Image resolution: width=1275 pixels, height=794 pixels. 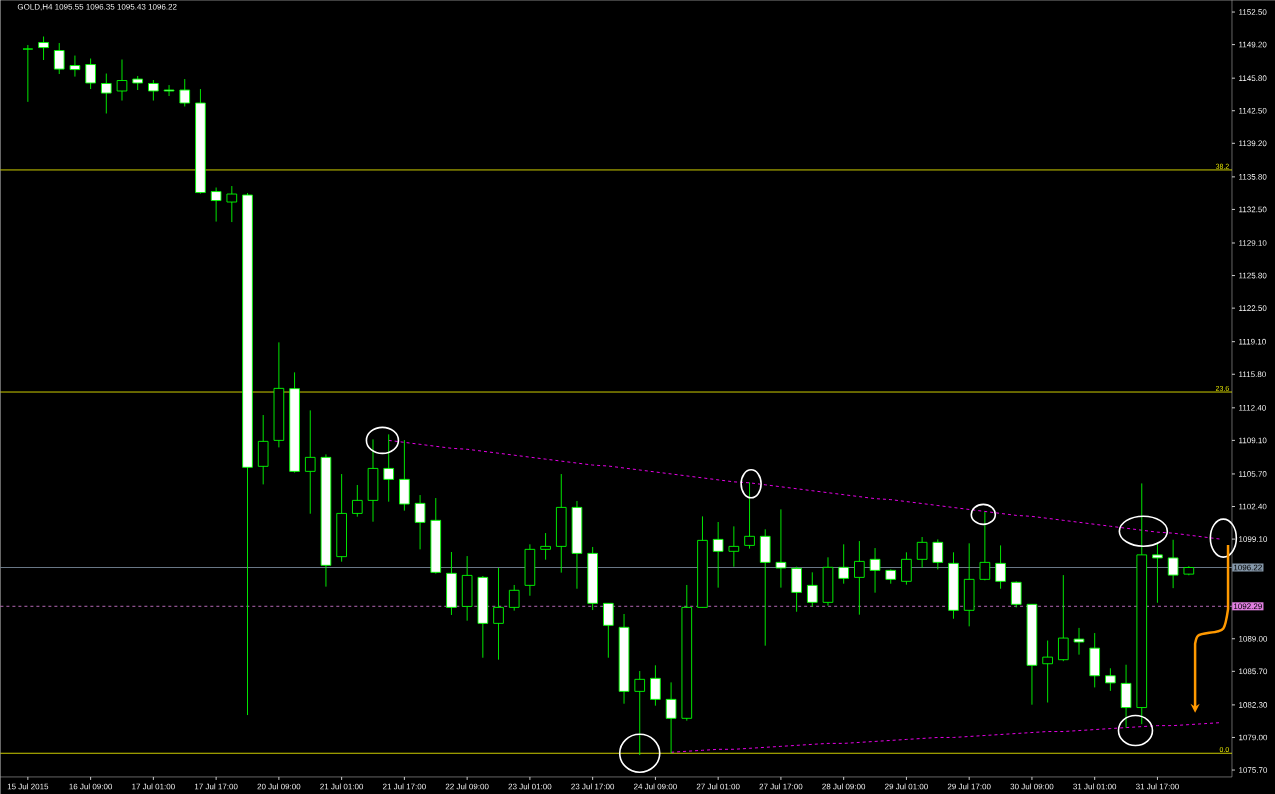 What do you see at coordinates (1253, 44) in the screenshot?
I see `y-tick-label: 1149.20` at bounding box center [1253, 44].